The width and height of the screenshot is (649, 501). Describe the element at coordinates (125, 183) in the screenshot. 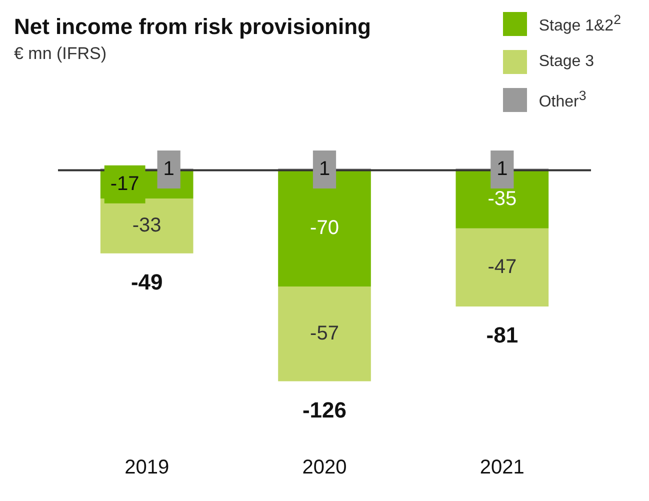

I see `data-label: -17` at that location.